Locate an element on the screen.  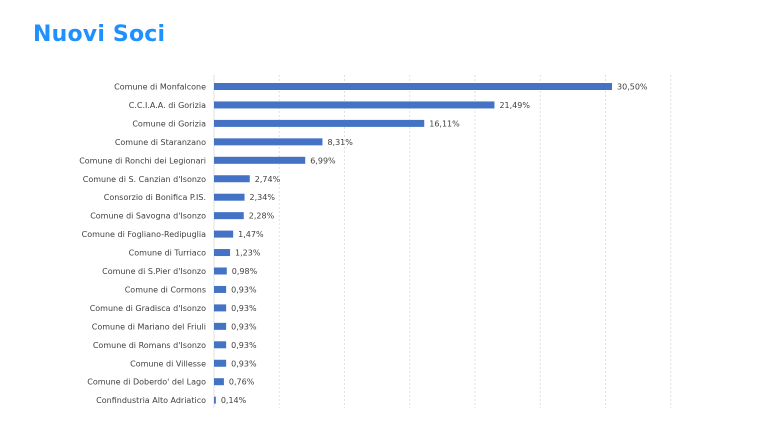
category-label: Comune di Monfalcone is located at coordinates (160, 87).